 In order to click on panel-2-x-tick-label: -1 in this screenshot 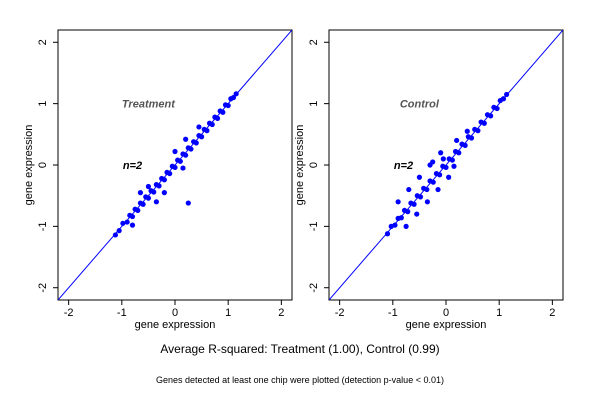, I will do `click(393, 313)`.